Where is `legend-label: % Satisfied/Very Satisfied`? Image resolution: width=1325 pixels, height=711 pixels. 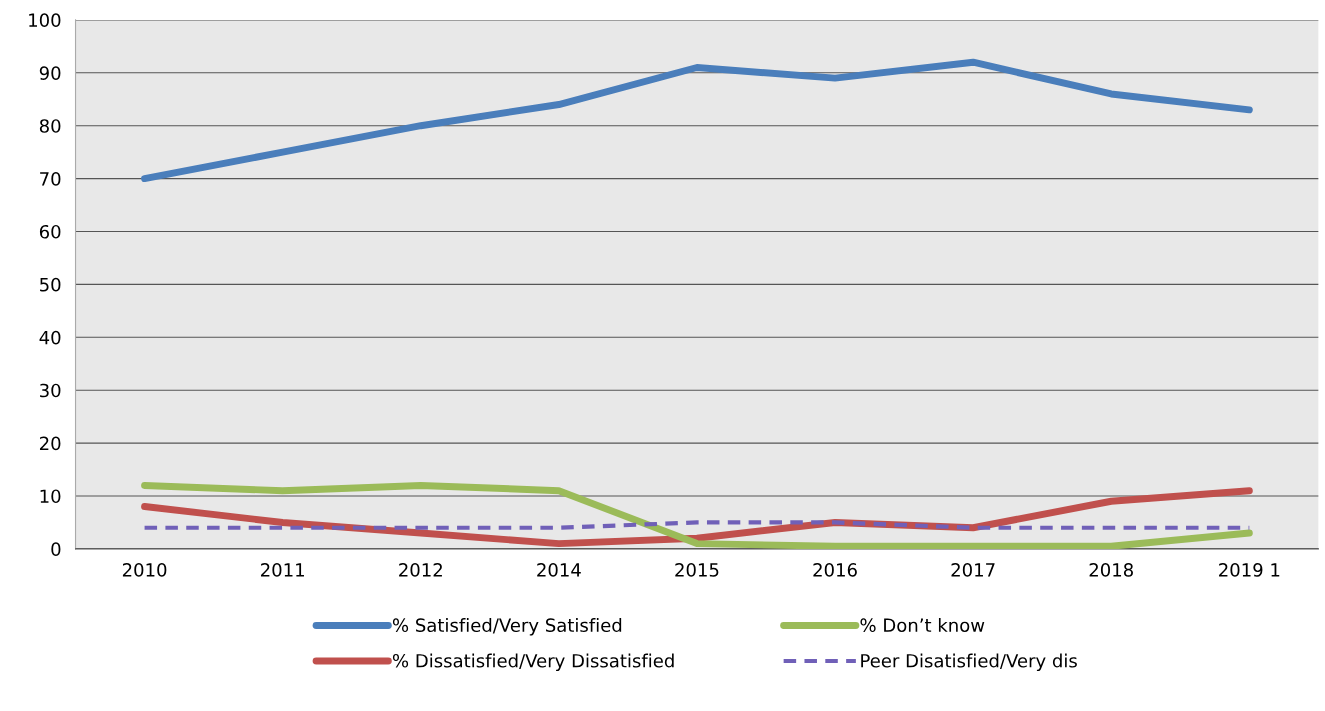 legend-label: % Satisfied/Very Satisfied is located at coordinates (507, 627).